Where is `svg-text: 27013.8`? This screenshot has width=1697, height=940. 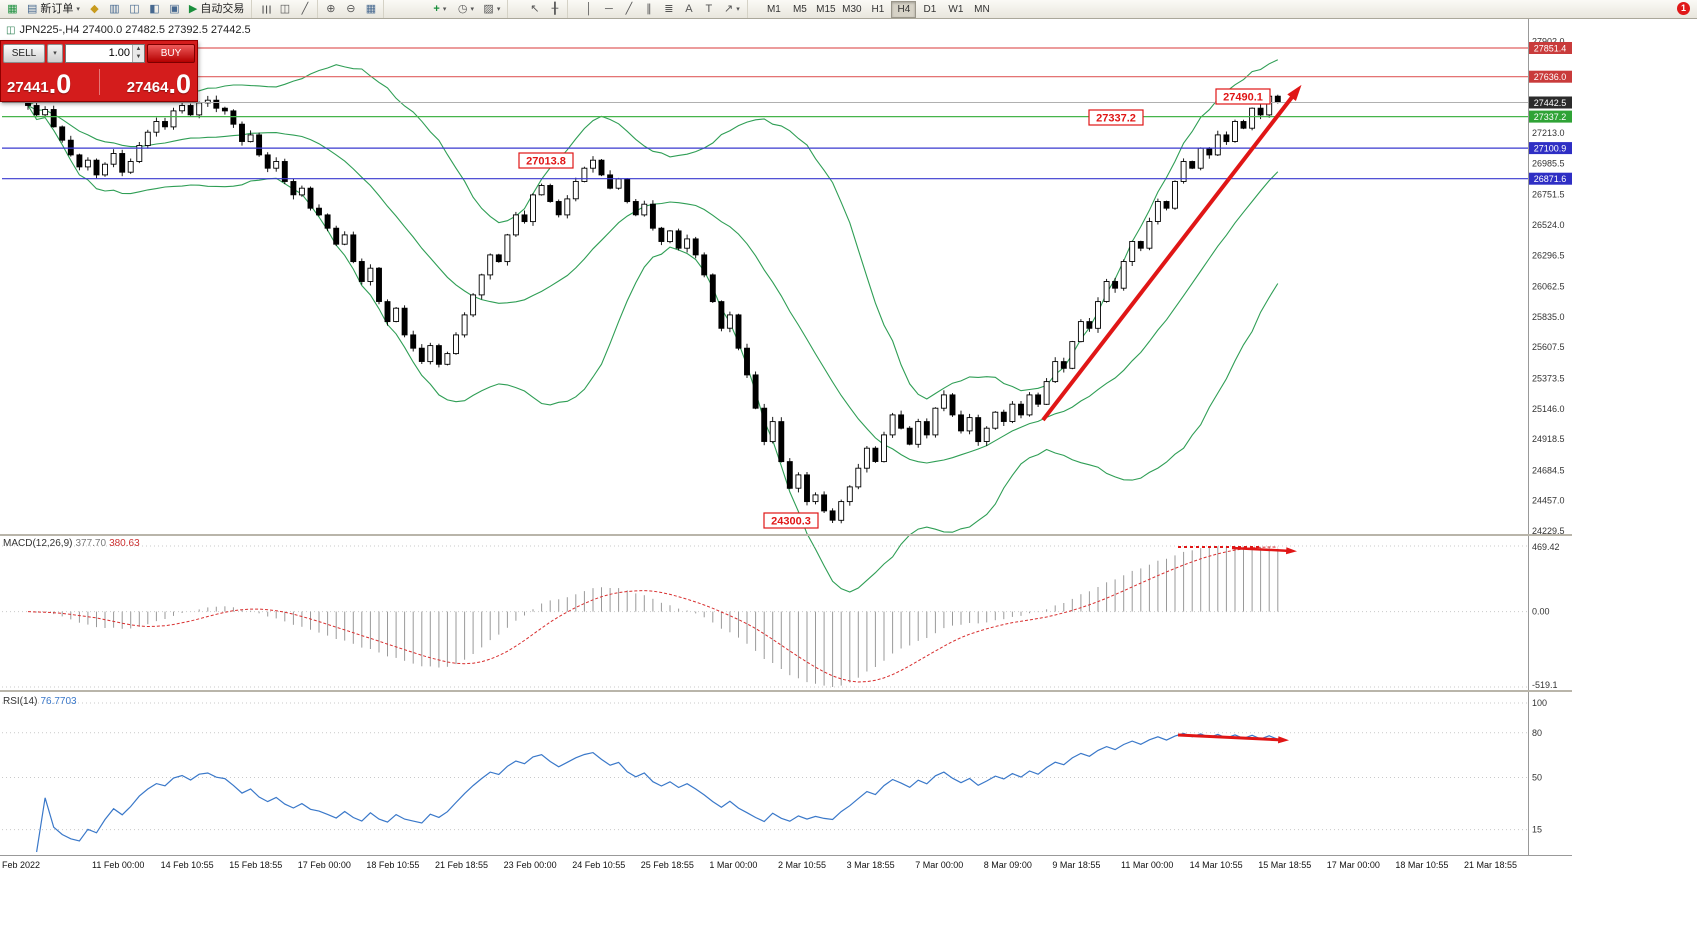 svg-text: 27013.8 is located at coordinates (546, 162).